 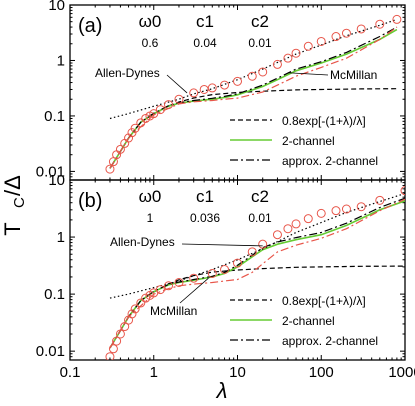 I want to click on y-axis-label-rest: /Δ, so click(x=12, y=185).